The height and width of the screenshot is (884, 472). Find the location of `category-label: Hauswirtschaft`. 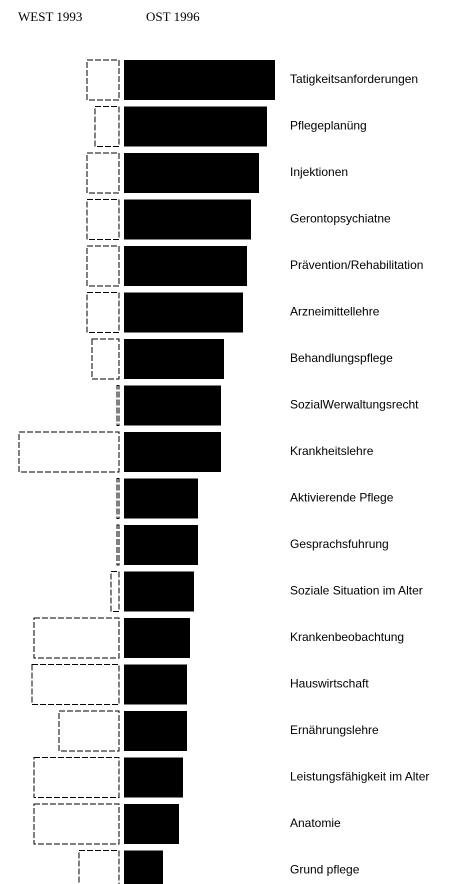

category-label: Hauswirtschaft is located at coordinates (329, 684).